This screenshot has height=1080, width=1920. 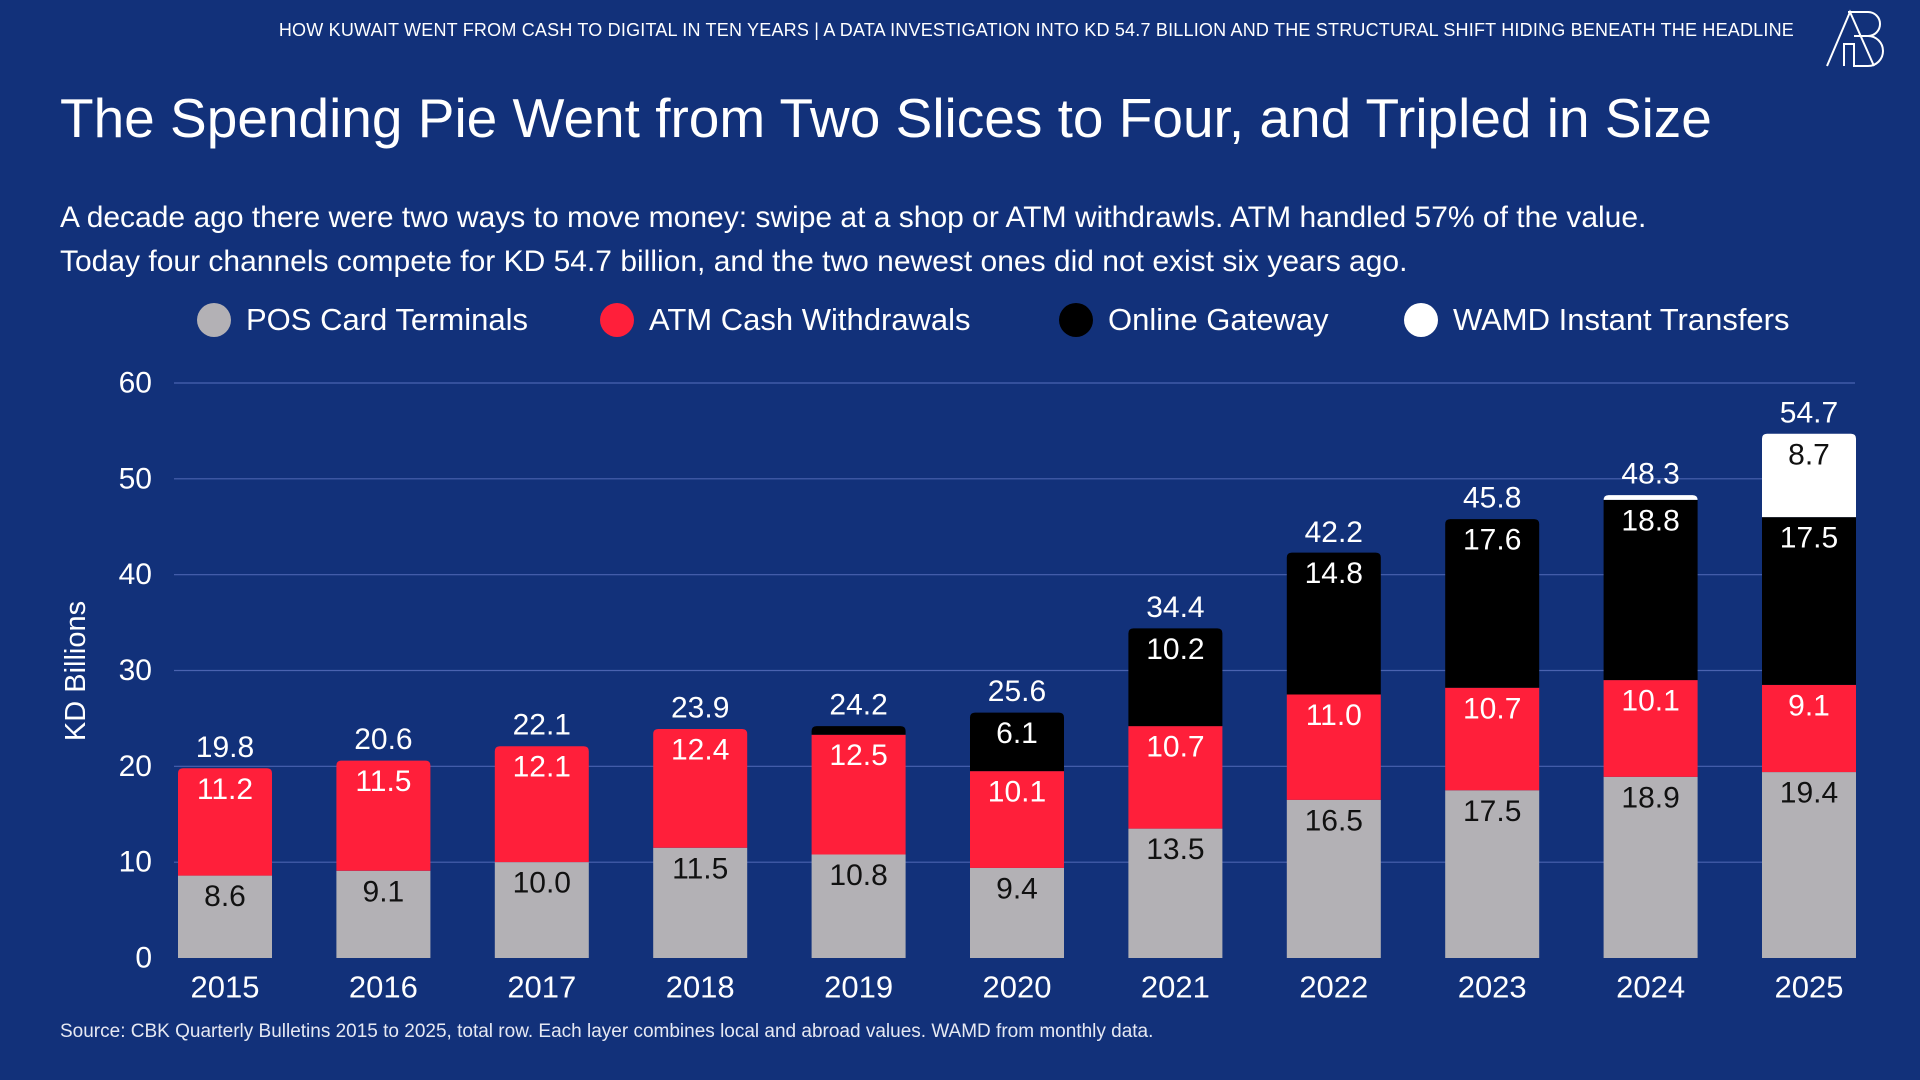 What do you see at coordinates (700, 749) in the screenshot?
I see `segment-label: 12.4` at bounding box center [700, 749].